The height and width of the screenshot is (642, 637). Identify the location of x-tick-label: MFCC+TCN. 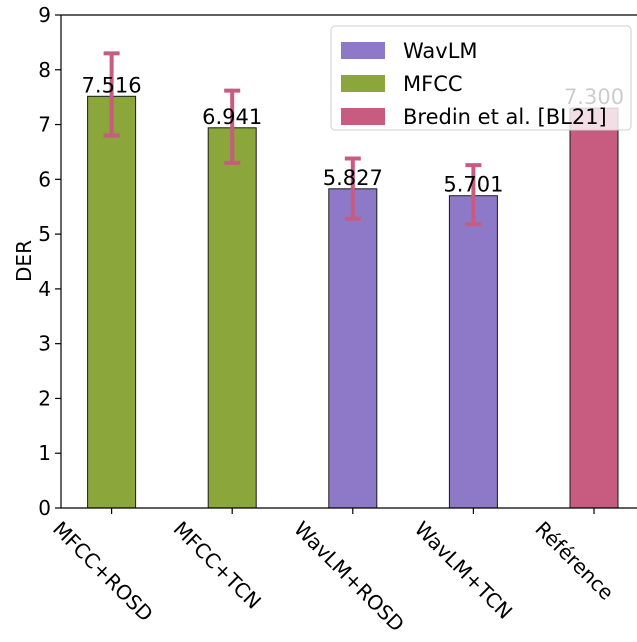
(217, 565).